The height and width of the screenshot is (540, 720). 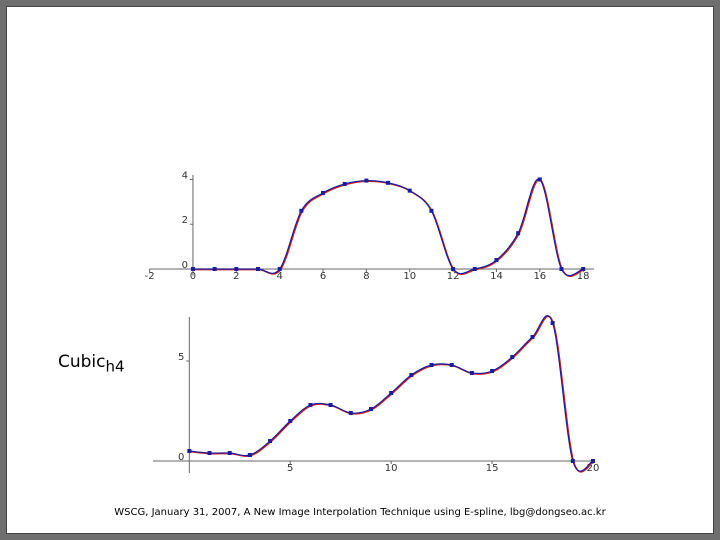 What do you see at coordinates (82, 362) in the screenshot?
I see `label-text: Cubic` at bounding box center [82, 362].